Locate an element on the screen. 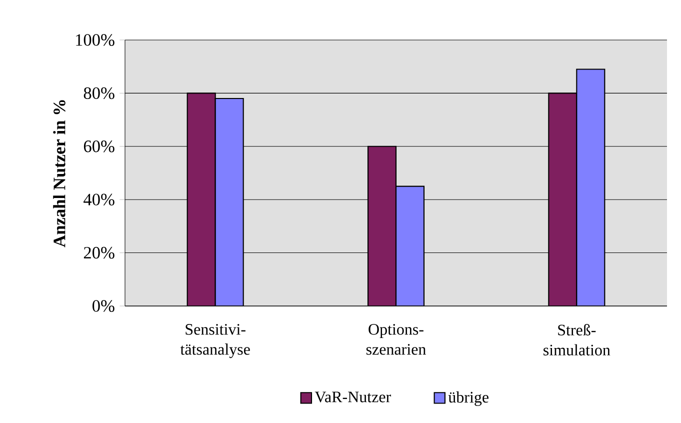 The height and width of the screenshot is (423, 681). x-tick-label: Sensitivi-tätsanalyse is located at coordinates (215, 341).